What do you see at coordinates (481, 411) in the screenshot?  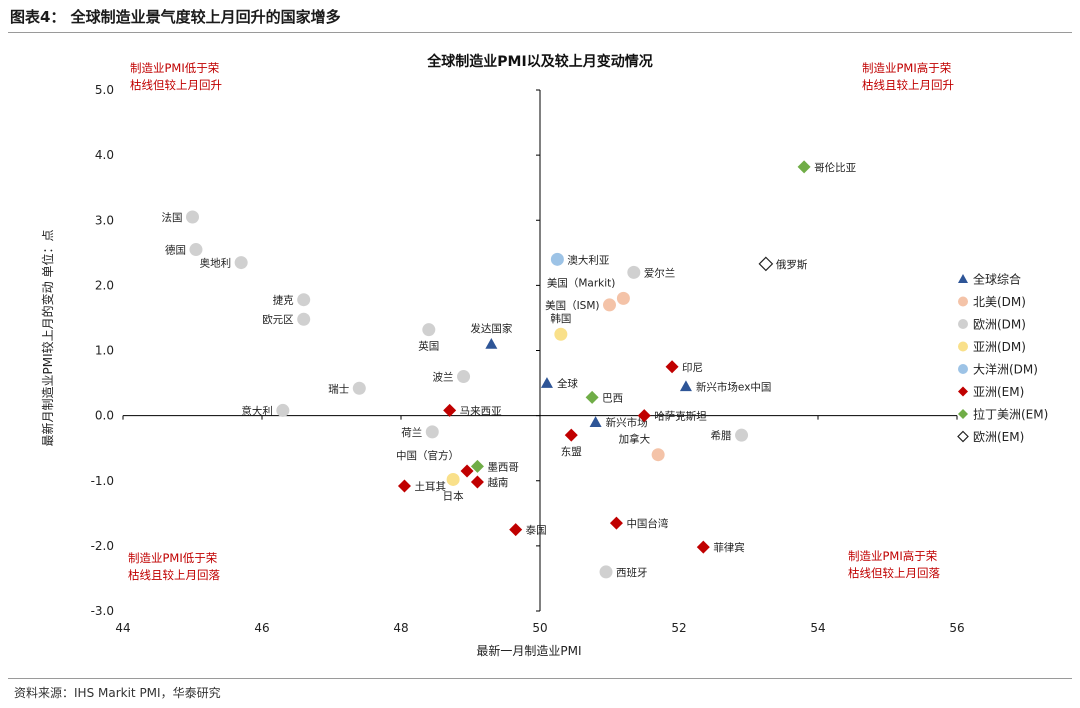 I see `data-label: 马来西亚` at bounding box center [481, 411].